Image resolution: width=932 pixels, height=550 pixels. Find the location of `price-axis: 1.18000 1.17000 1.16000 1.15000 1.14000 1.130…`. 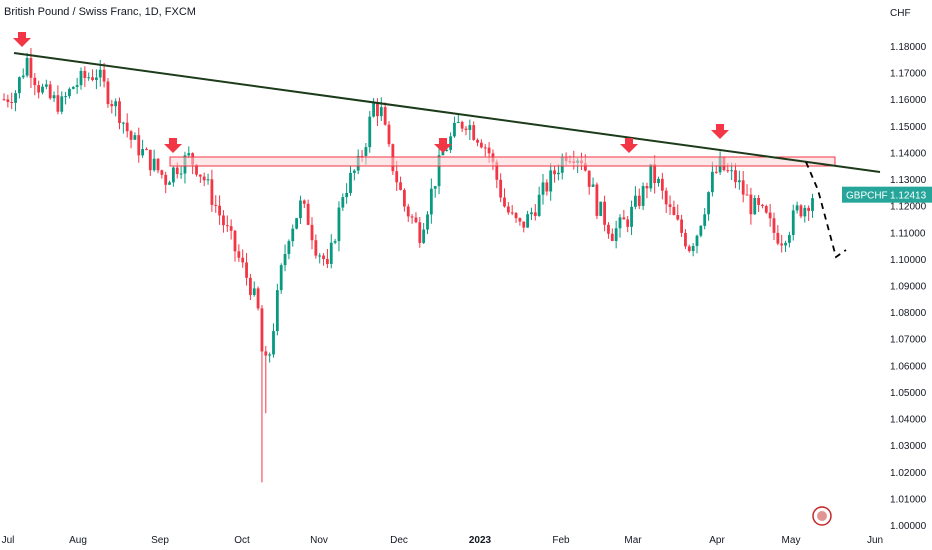

price-axis: 1.18000 1.17000 1.16000 1.15000 1.14000 1.130… is located at coordinates (908, 287).